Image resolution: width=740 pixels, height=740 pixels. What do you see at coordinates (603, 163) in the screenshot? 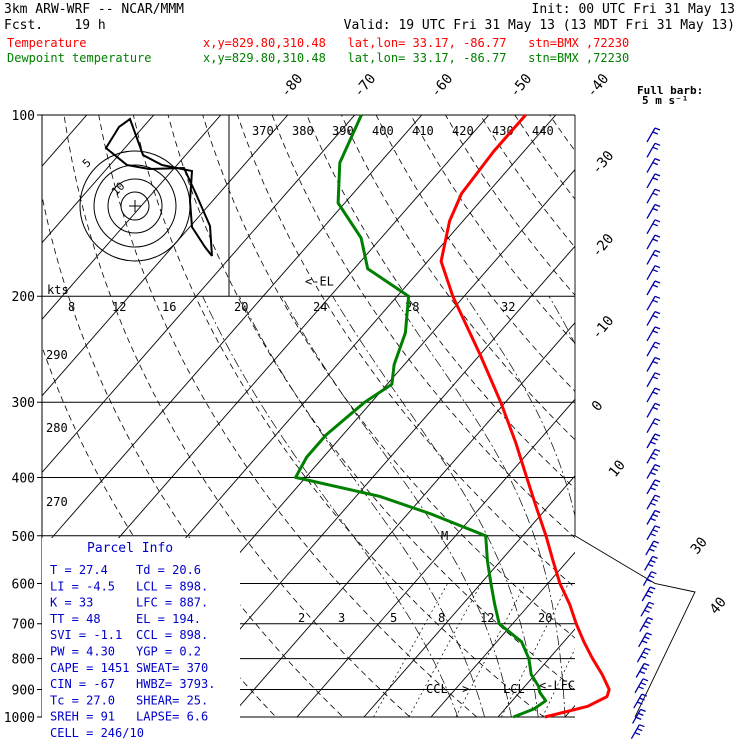
I see `temp-axis-label: -30` at bounding box center [603, 163].